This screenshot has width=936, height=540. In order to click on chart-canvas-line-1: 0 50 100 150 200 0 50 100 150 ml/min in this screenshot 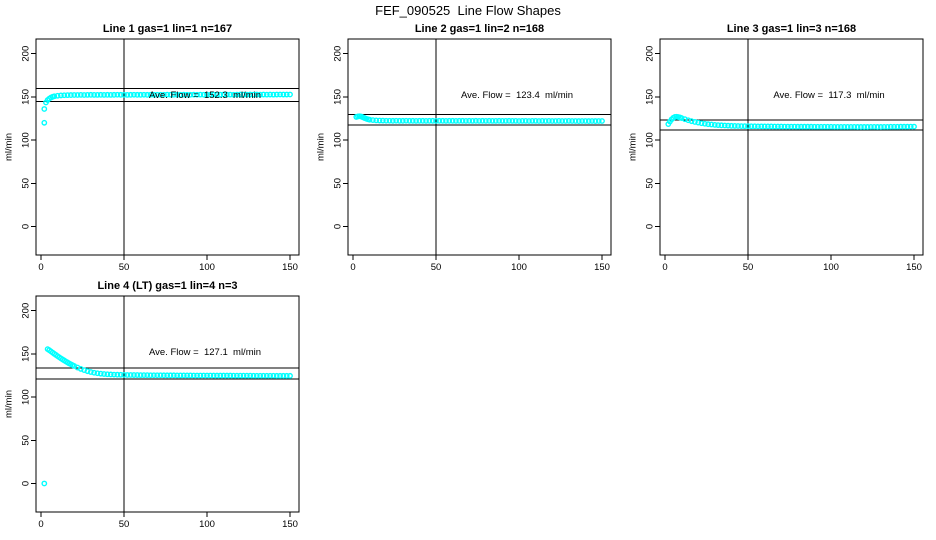, I will do `click(152, 155)`.